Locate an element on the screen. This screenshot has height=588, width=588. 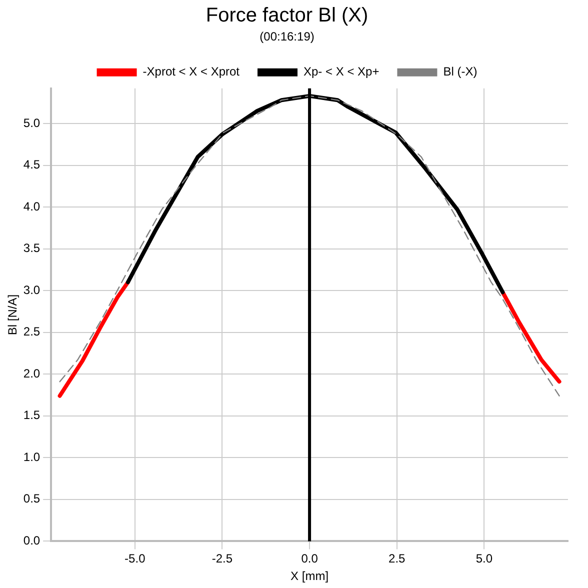
chart-subtitle: (00:16:19) is located at coordinates (287, 37).